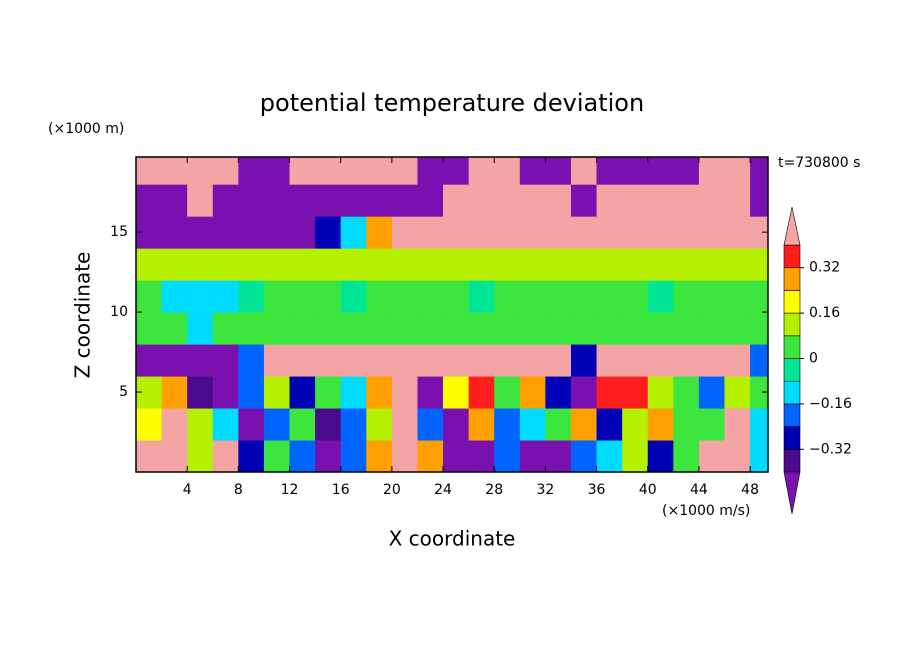 This screenshot has width=904, height=658. What do you see at coordinates (813, 359) in the screenshot?
I see `colorbar-tick-label: 0` at bounding box center [813, 359].